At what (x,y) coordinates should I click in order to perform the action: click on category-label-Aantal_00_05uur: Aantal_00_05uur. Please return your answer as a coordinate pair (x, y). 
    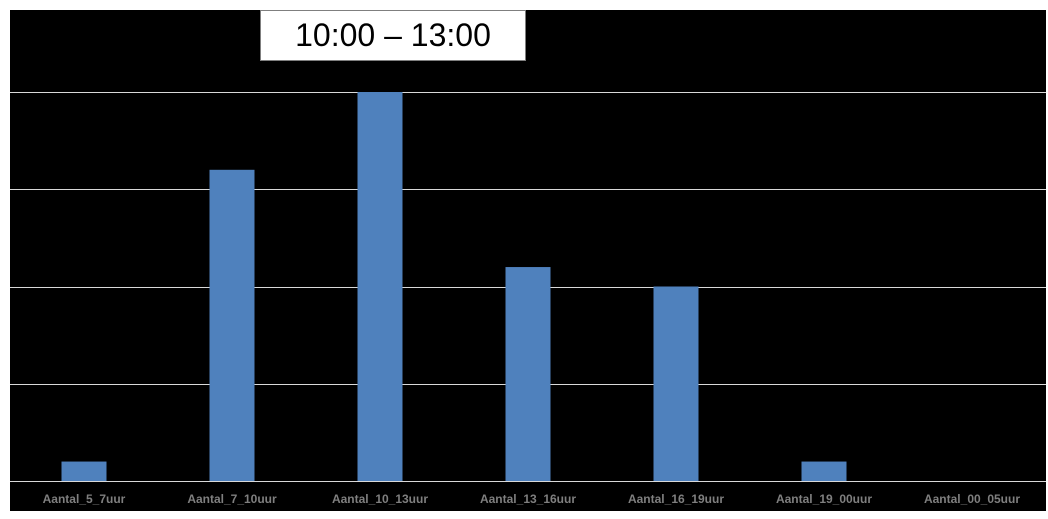
    Looking at the image, I should click on (972, 499).